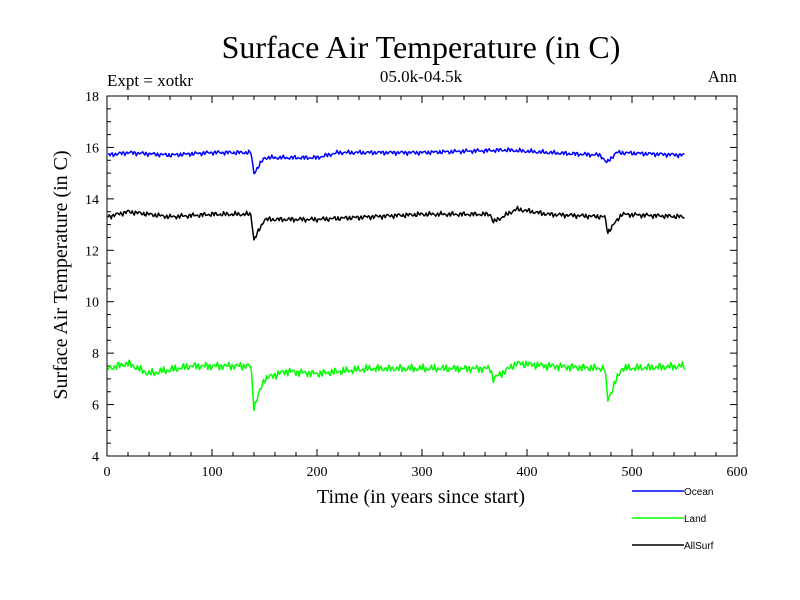  What do you see at coordinates (421, 76) in the screenshot?
I see `period-label: 05.0k-04.5k` at bounding box center [421, 76].